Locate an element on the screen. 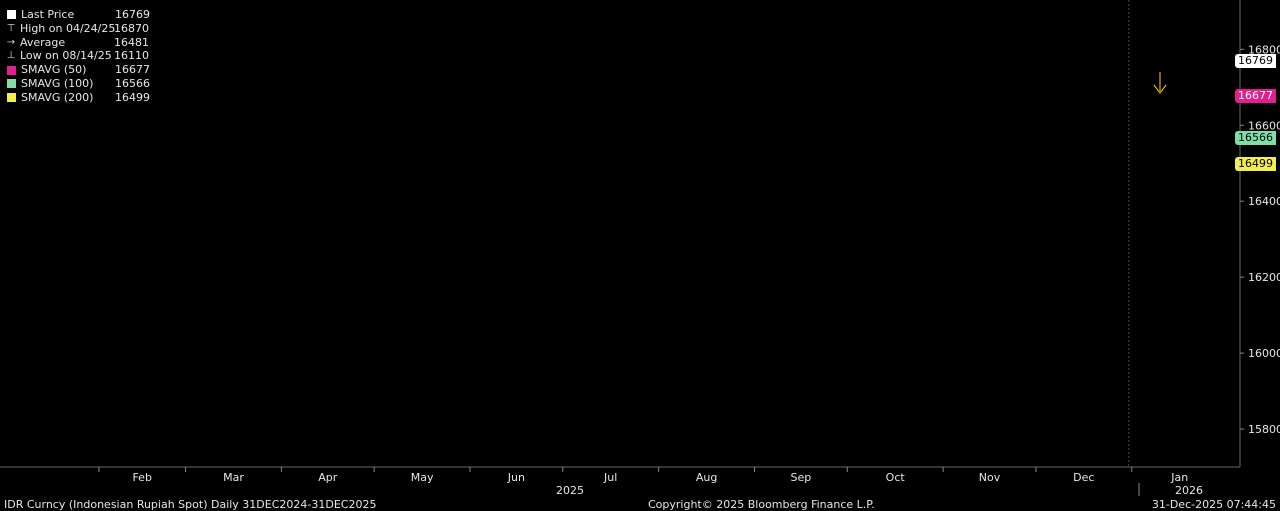 This screenshot has width=1280, height=511. legend-value: 16769 is located at coordinates (132, 14).